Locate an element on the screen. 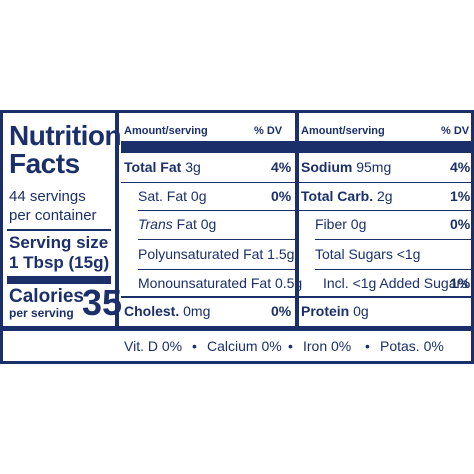 This screenshot has height=474, width=474. iron: Iron 0% is located at coordinates (327, 346).